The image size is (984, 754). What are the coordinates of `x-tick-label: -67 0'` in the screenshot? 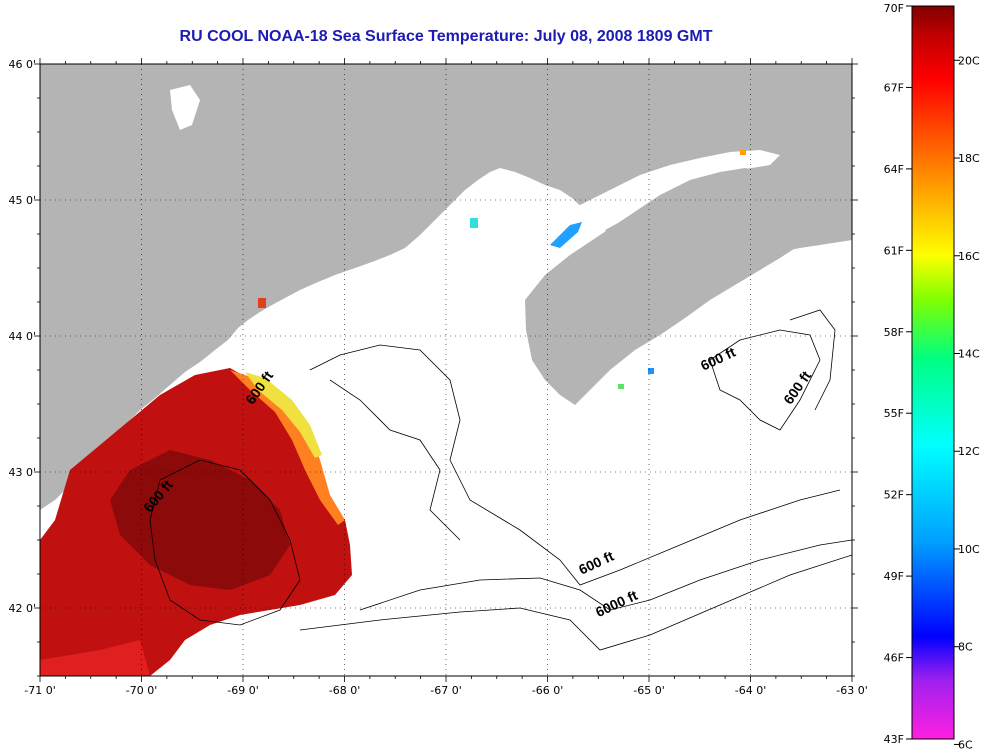 It's located at (446, 690).